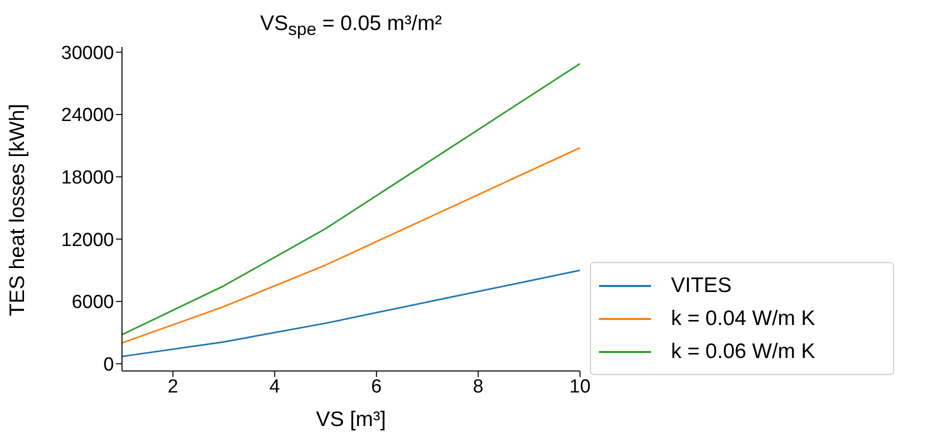 Image resolution: width=942 pixels, height=444 pixels. I want to click on x-tick-label: 8, so click(478, 387).